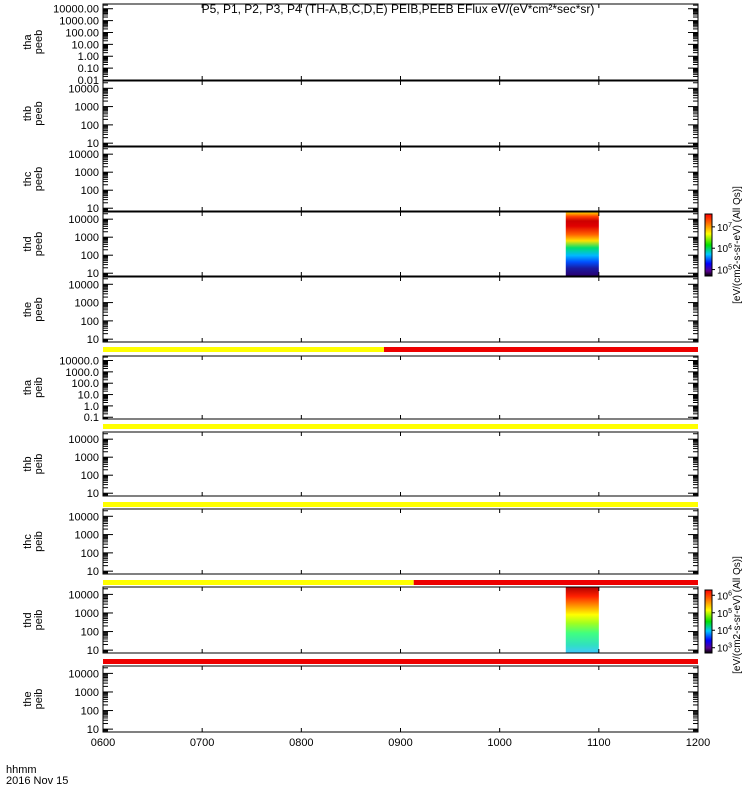 The image size is (750, 800). I want to click on panel-thd-peib: 10000 1000 100 10 thd peib, so click(360, 621).